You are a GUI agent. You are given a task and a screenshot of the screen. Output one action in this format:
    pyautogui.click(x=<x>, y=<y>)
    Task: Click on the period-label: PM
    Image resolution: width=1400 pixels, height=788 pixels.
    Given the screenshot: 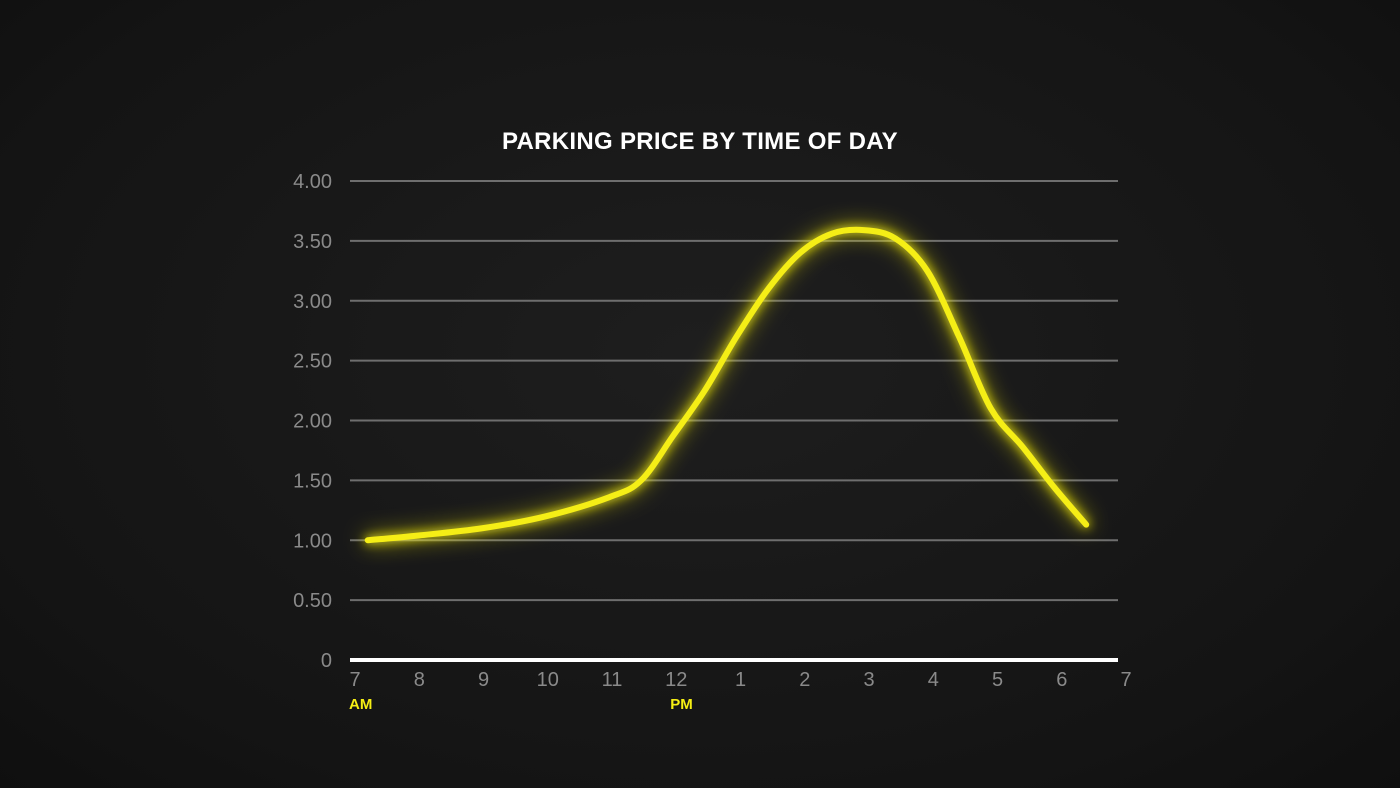 What is the action you would take?
    pyautogui.click(x=681, y=704)
    